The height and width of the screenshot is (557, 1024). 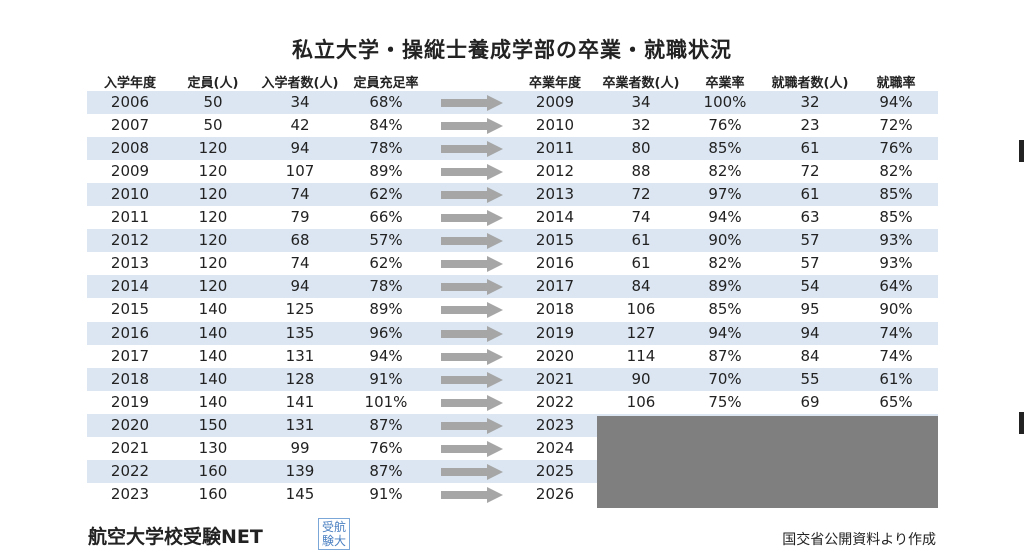 What do you see at coordinates (1021, 423) in the screenshot?
I see `edge-mark` at bounding box center [1021, 423].